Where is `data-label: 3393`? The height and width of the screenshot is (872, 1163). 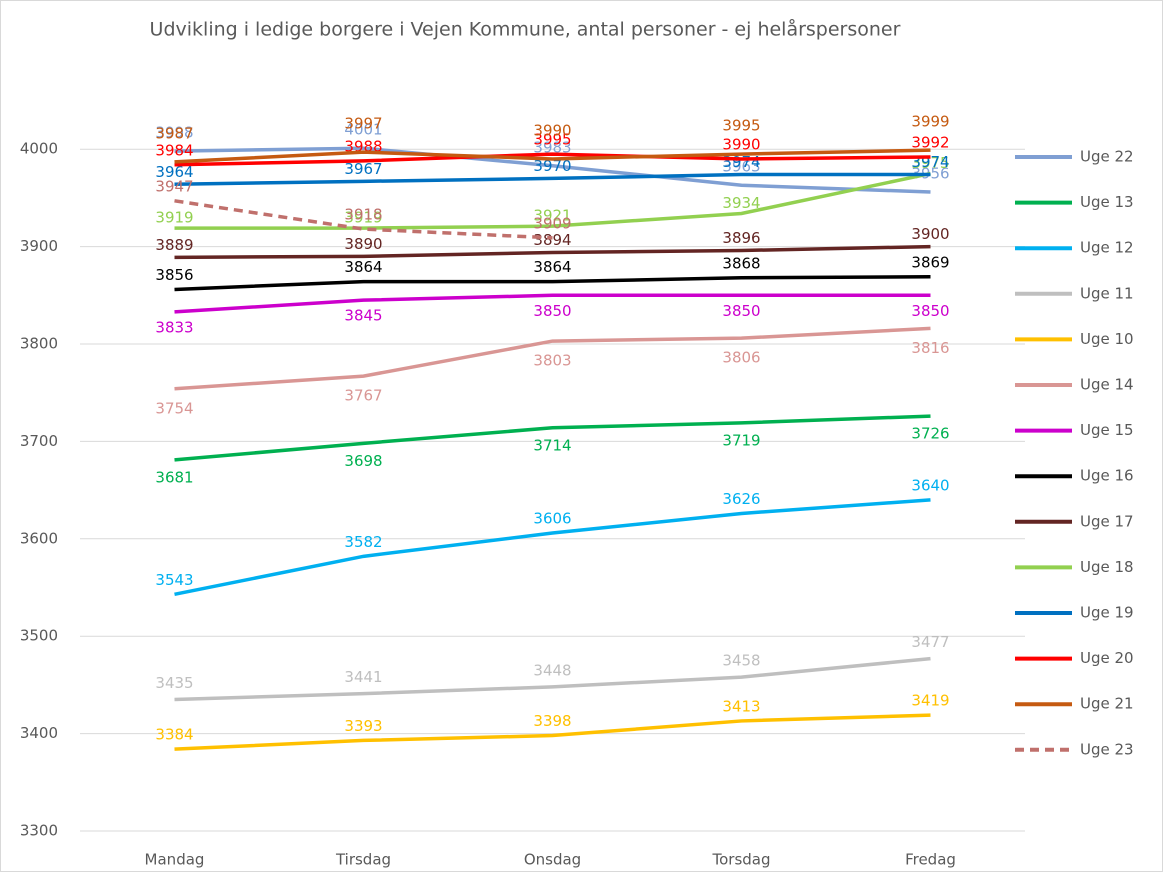 data-label: 3393 is located at coordinates (363, 726).